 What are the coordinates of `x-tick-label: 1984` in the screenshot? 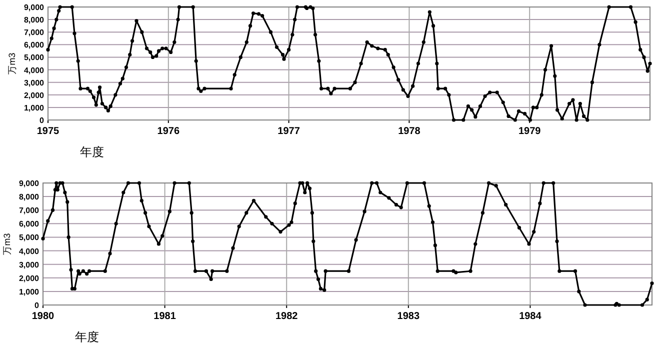 It's located at (530, 316).